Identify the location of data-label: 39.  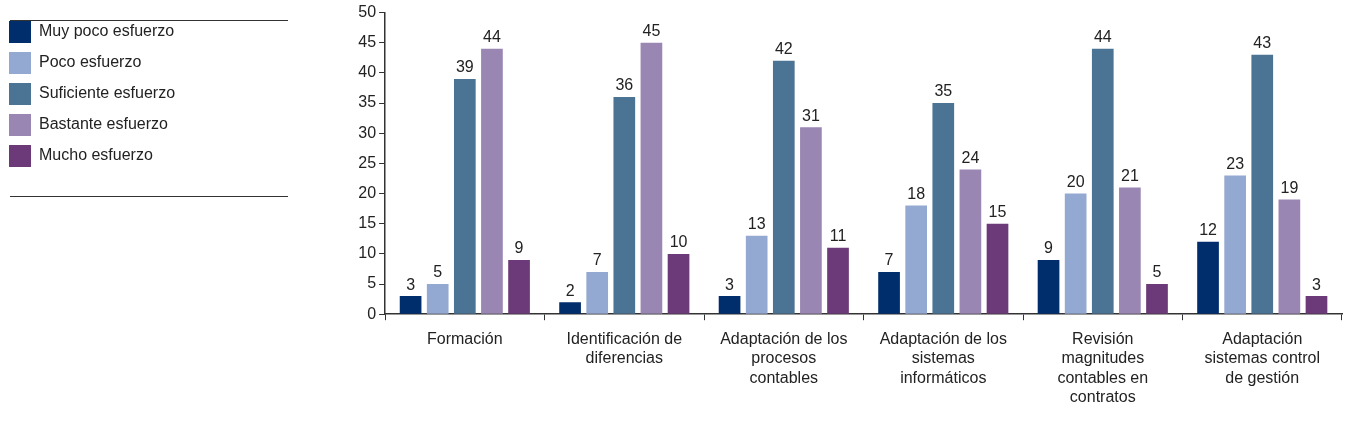
(464, 67).